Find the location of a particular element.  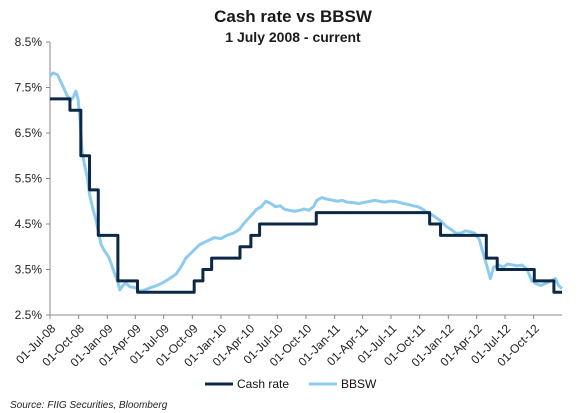

source-note: Source: FIIG Securities, Bloomberg is located at coordinates (89, 405).